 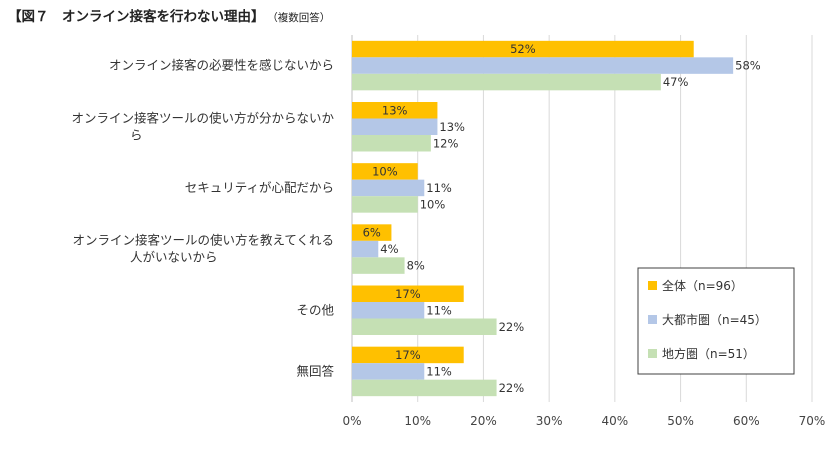 What do you see at coordinates (812, 421) in the screenshot?
I see `x-tick-label: 70%` at bounding box center [812, 421].